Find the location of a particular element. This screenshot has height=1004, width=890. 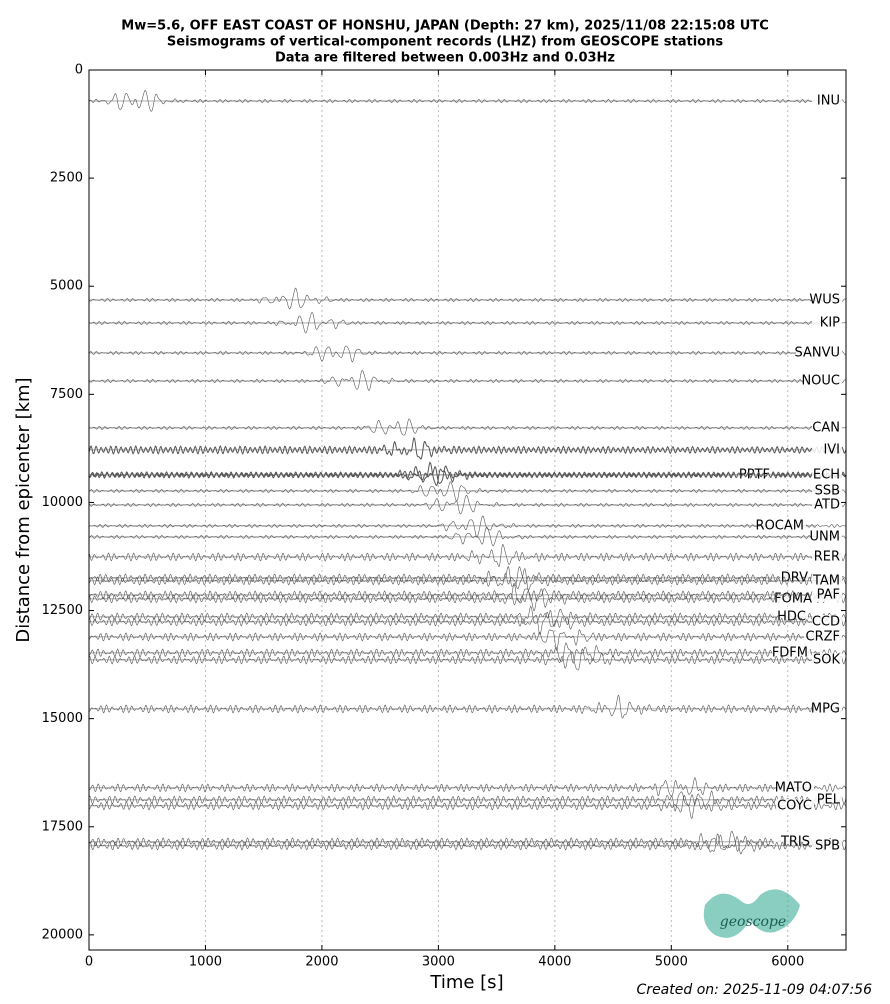

y-tick-label: 20000 is located at coordinates (62, 934).